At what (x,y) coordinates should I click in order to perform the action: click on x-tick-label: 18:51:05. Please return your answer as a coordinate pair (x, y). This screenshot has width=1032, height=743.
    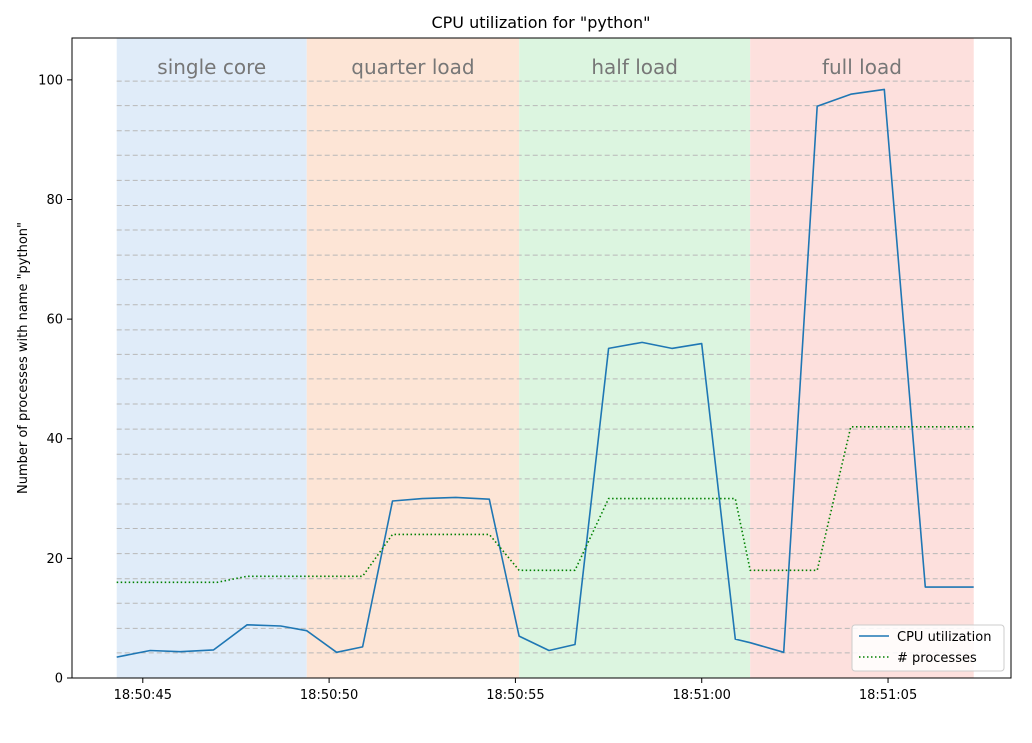
    Looking at the image, I should click on (888, 695).